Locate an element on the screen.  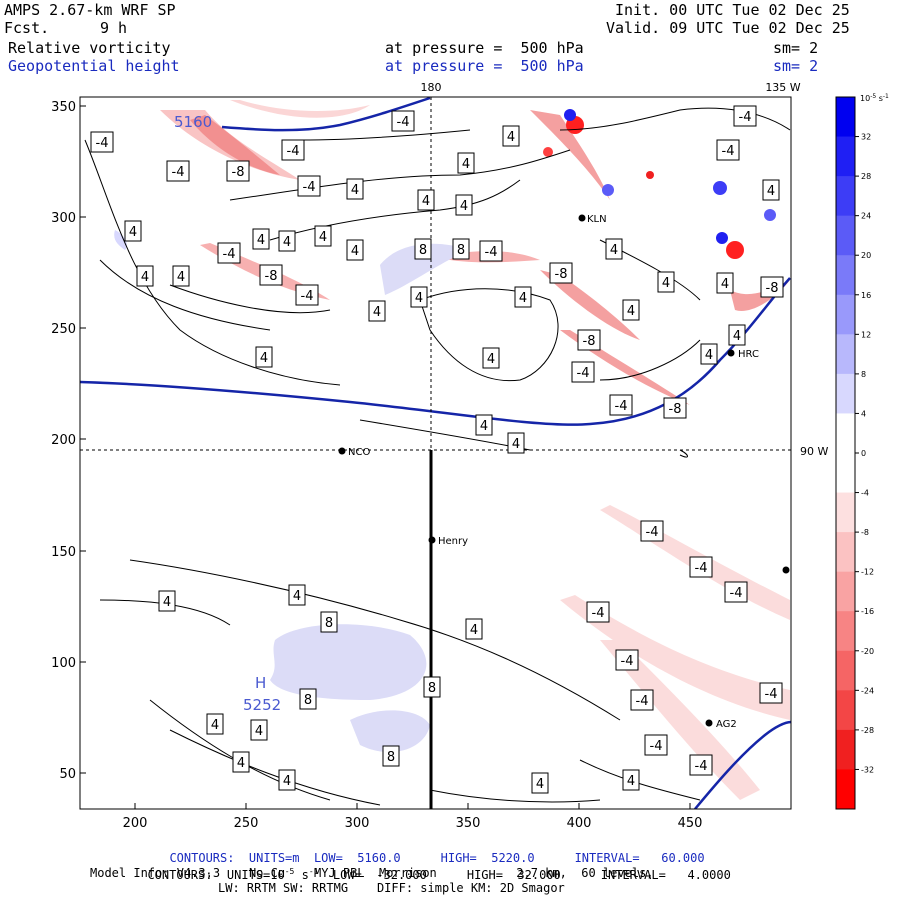
footer-height-high: HIGH= 5220.0 is located at coordinates (487, 858).